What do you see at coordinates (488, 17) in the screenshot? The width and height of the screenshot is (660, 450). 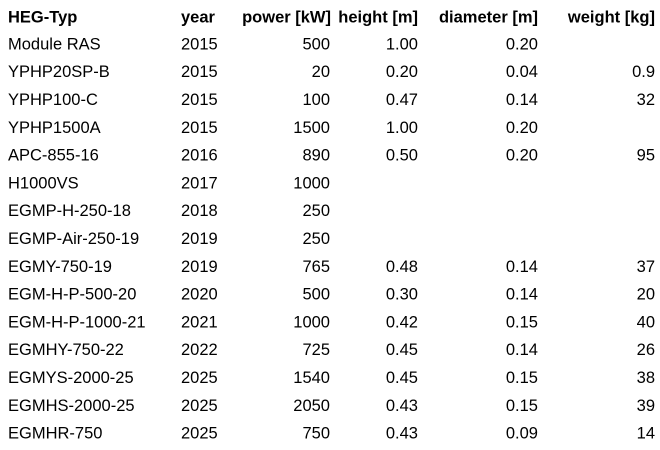 I see `column-header: diameter [m]` at bounding box center [488, 17].